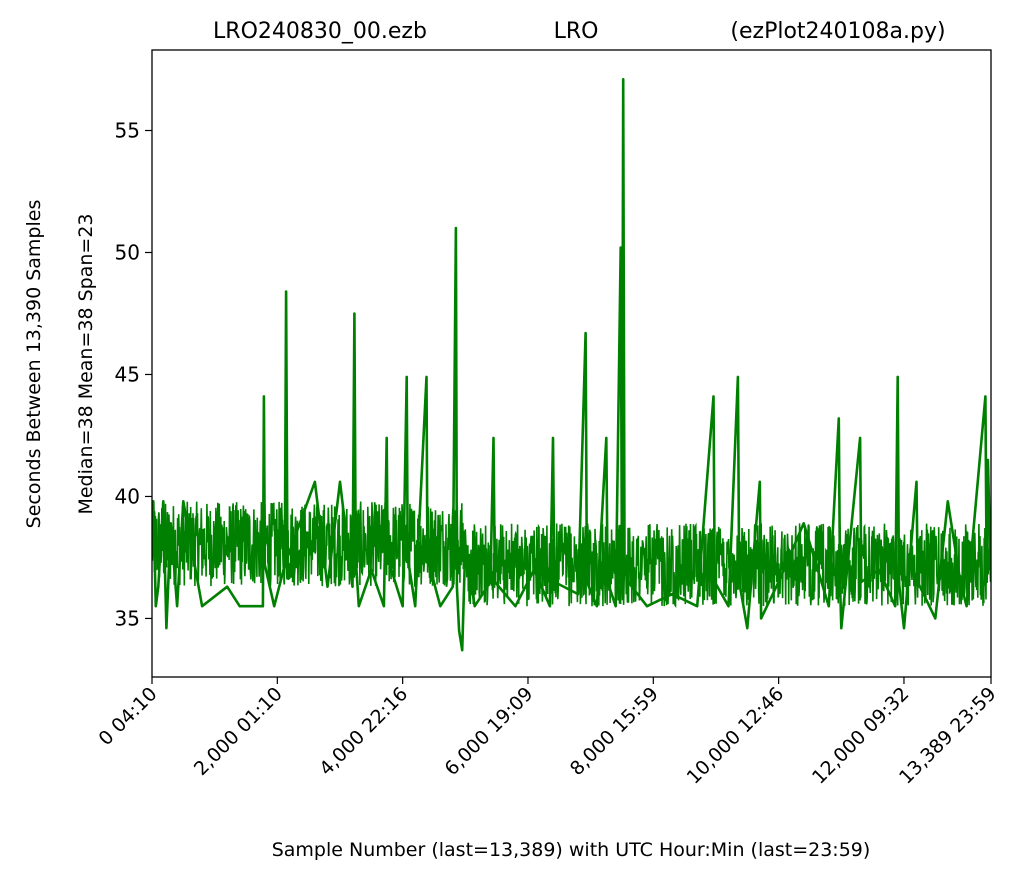 The width and height of the screenshot is (1024, 878). I want to click on y-axis: 35 40 45 50 55, so click(133, 374).